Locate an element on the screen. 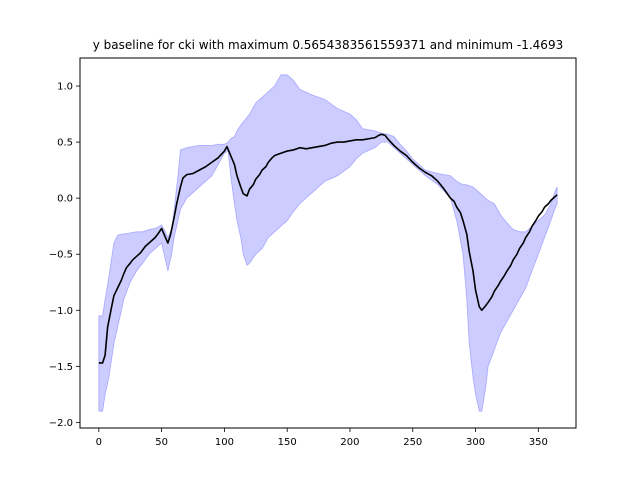 The image size is (640, 480). x-tick-label: 300 is located at coordinates (475, 442).